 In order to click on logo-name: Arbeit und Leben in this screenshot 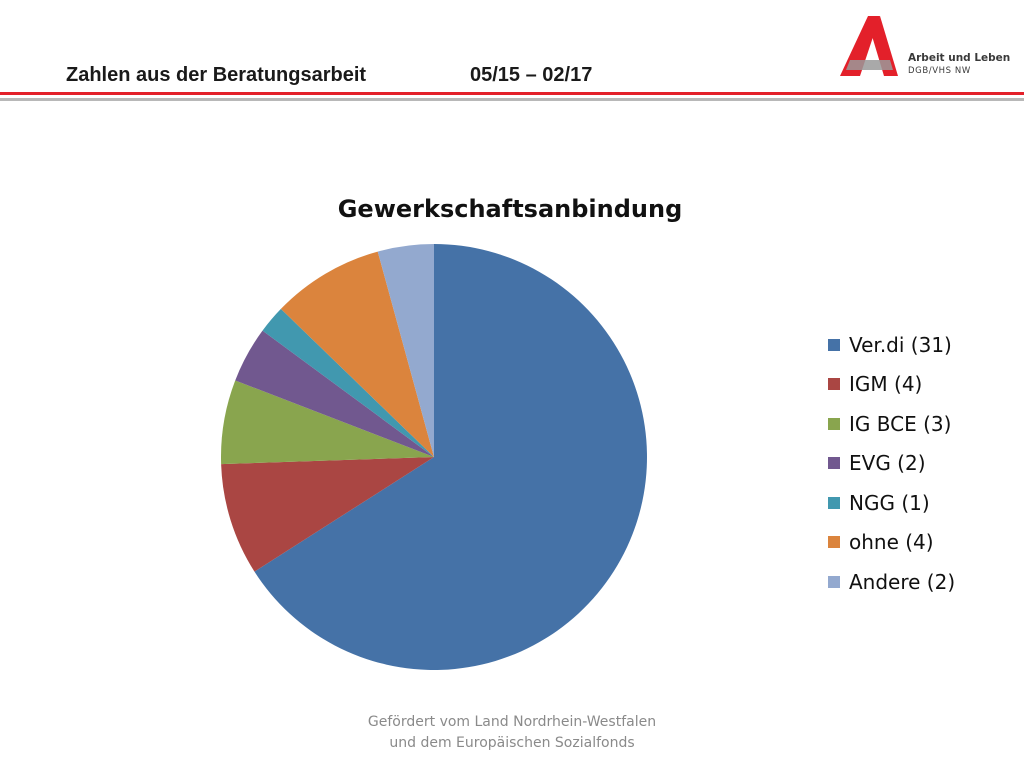, I will do `click(959, 58)`.